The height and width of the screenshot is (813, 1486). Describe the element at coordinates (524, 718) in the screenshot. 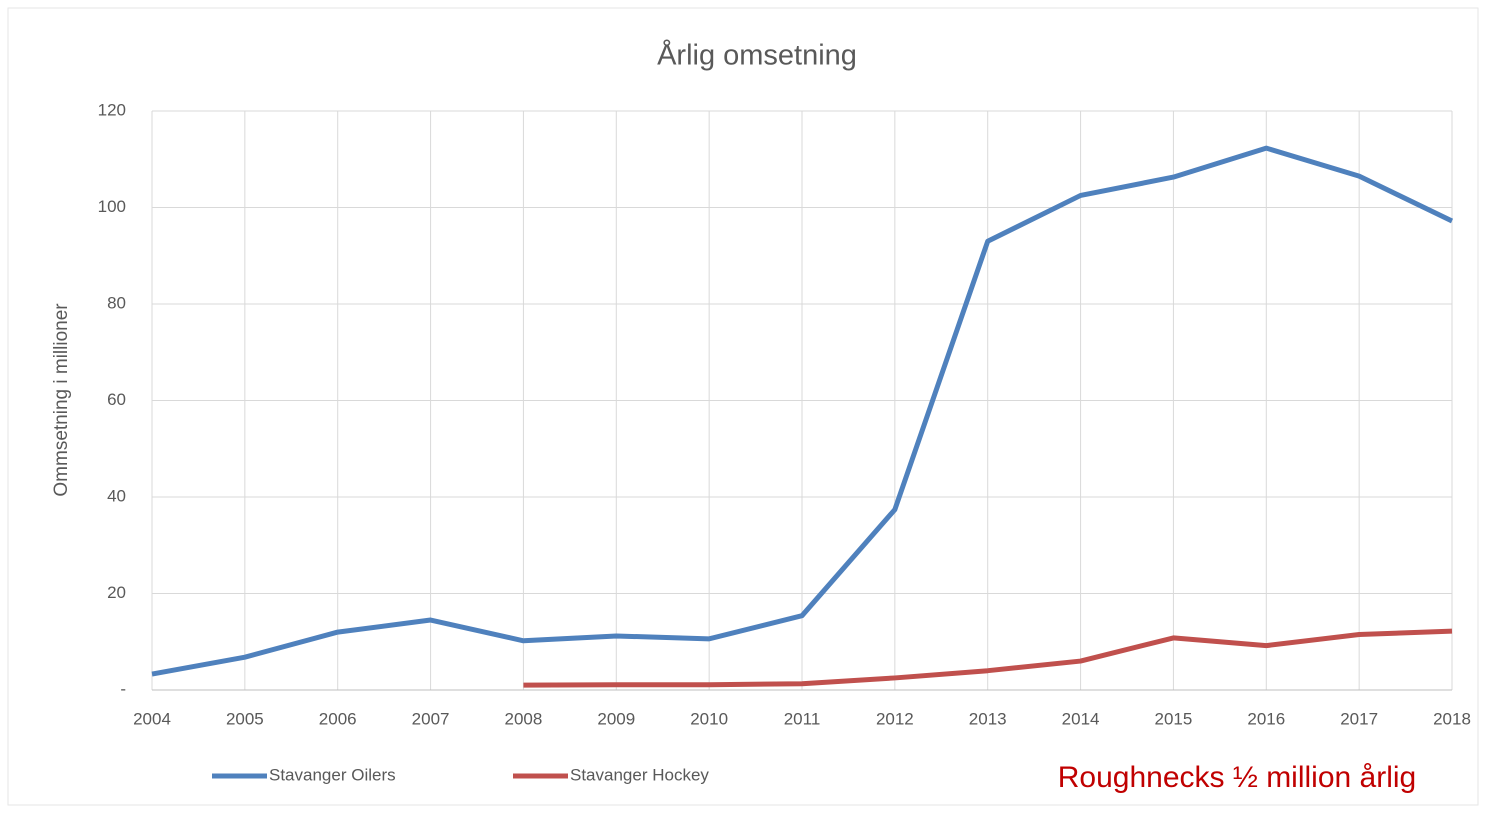

I see `x-tick-label: 2008` at that location.